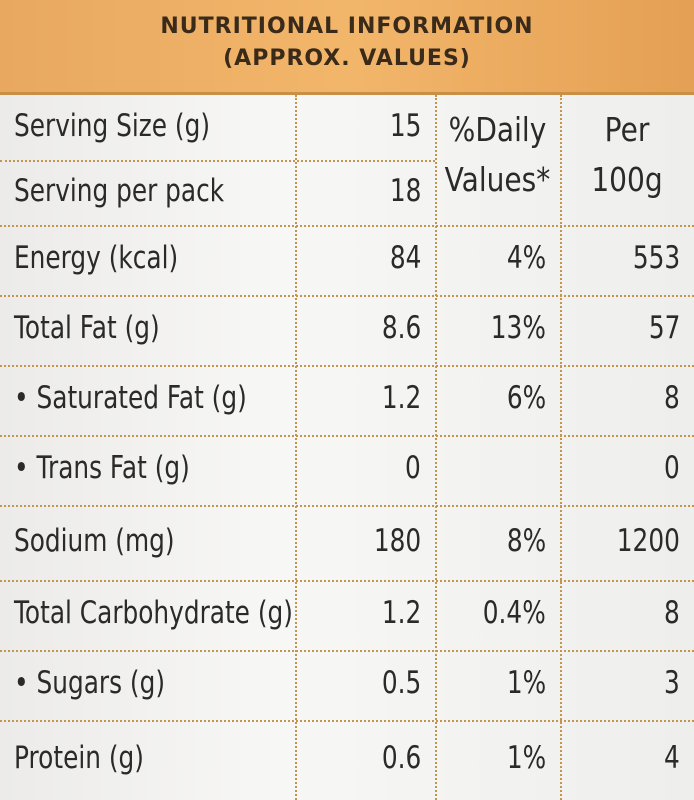 This screenshot has height=800, width=694. Describe the element at coordinates (397, 540) in the screenshot. I see `amount: 180` at that location.